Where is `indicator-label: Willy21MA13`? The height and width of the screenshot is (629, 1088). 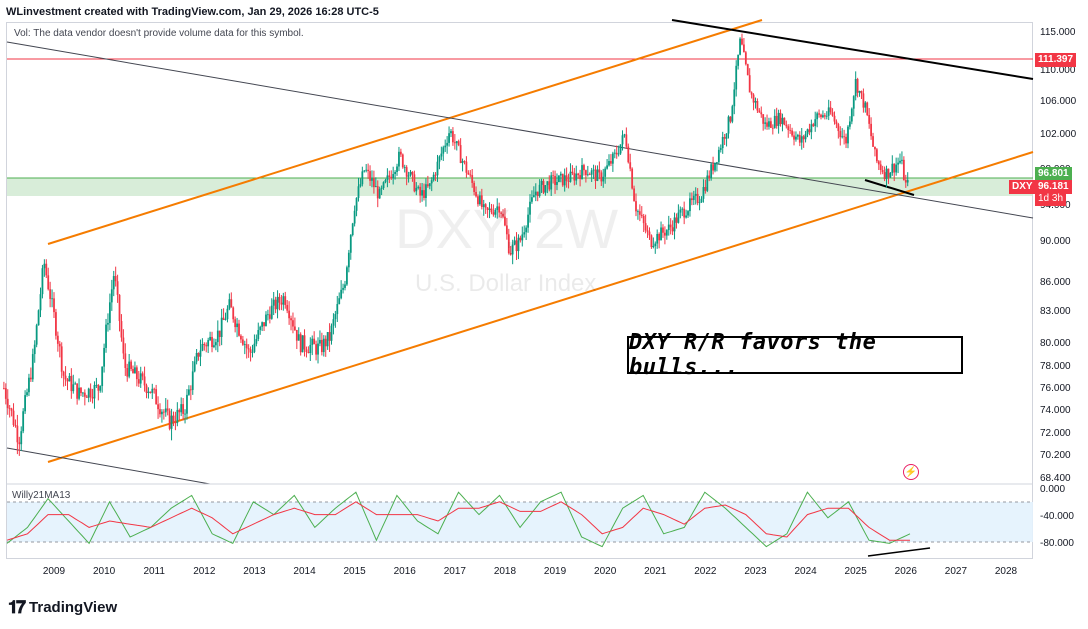 indicator-label: Willy21MA13 is located at coordinates (41, 495).